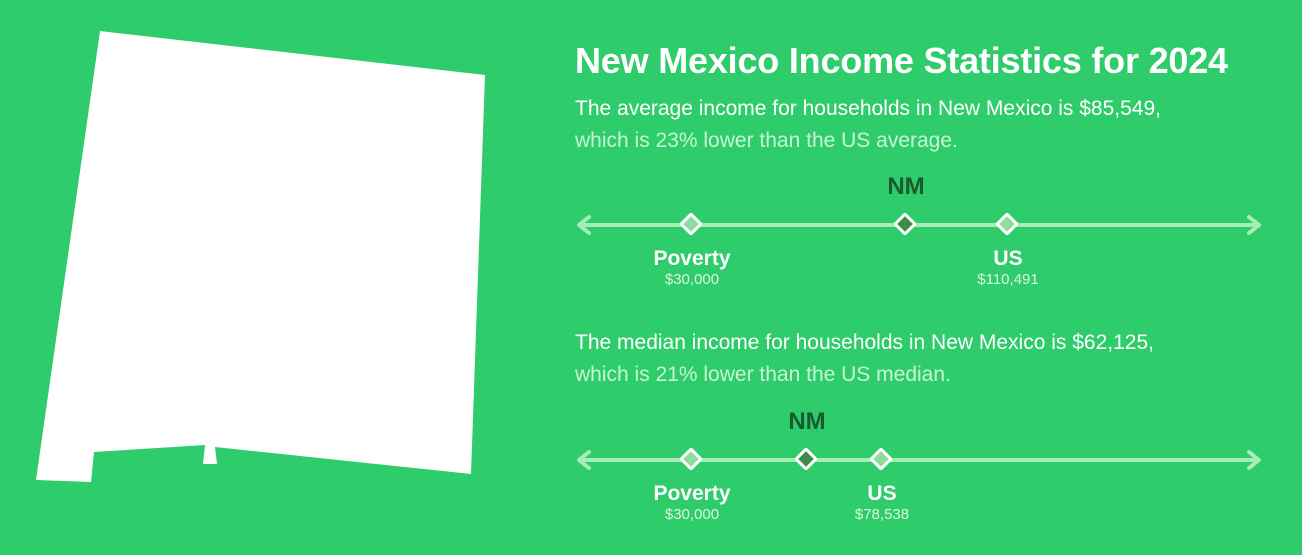 The width and height of the screenshot is (1302, 555). I want to click on median-us-label: US $78,538, so click(882, 502).